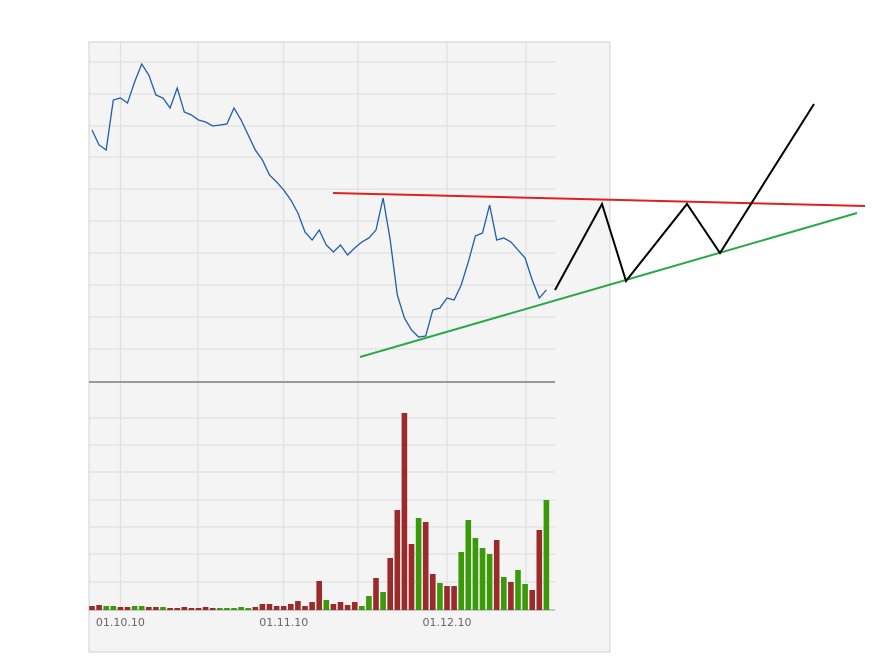 This screenshot has width=881, height=671. What do you see at coordinates (283, 622) in the screenshot?
I see `x-tick-label: 01.11.10` at bounding box center [283, 622].